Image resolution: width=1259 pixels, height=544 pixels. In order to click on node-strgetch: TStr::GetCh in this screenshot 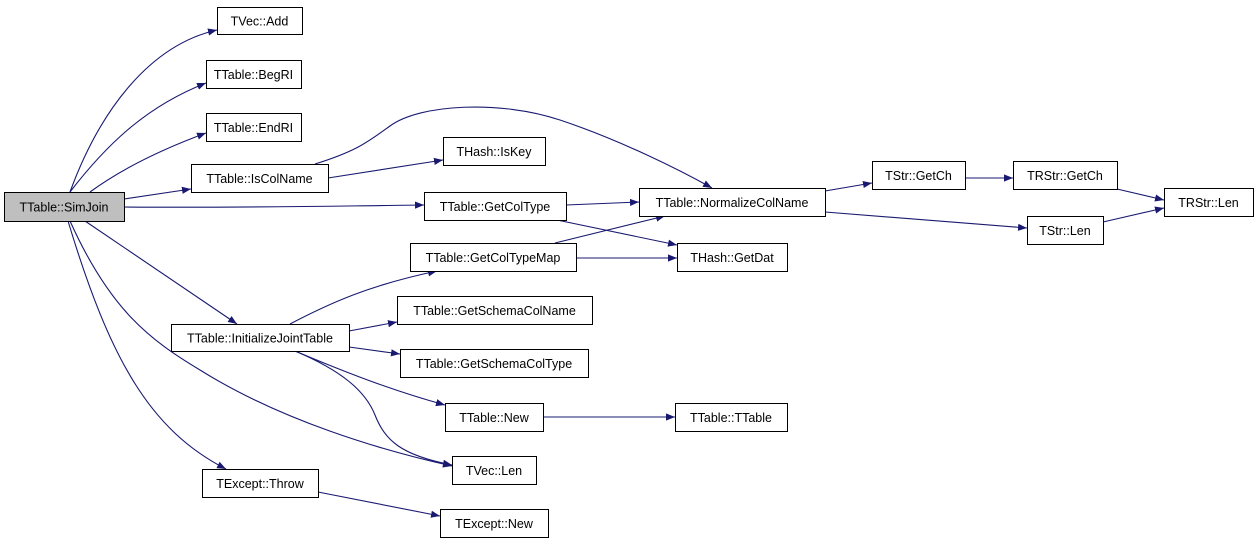, I will do `click(919, 175)`.